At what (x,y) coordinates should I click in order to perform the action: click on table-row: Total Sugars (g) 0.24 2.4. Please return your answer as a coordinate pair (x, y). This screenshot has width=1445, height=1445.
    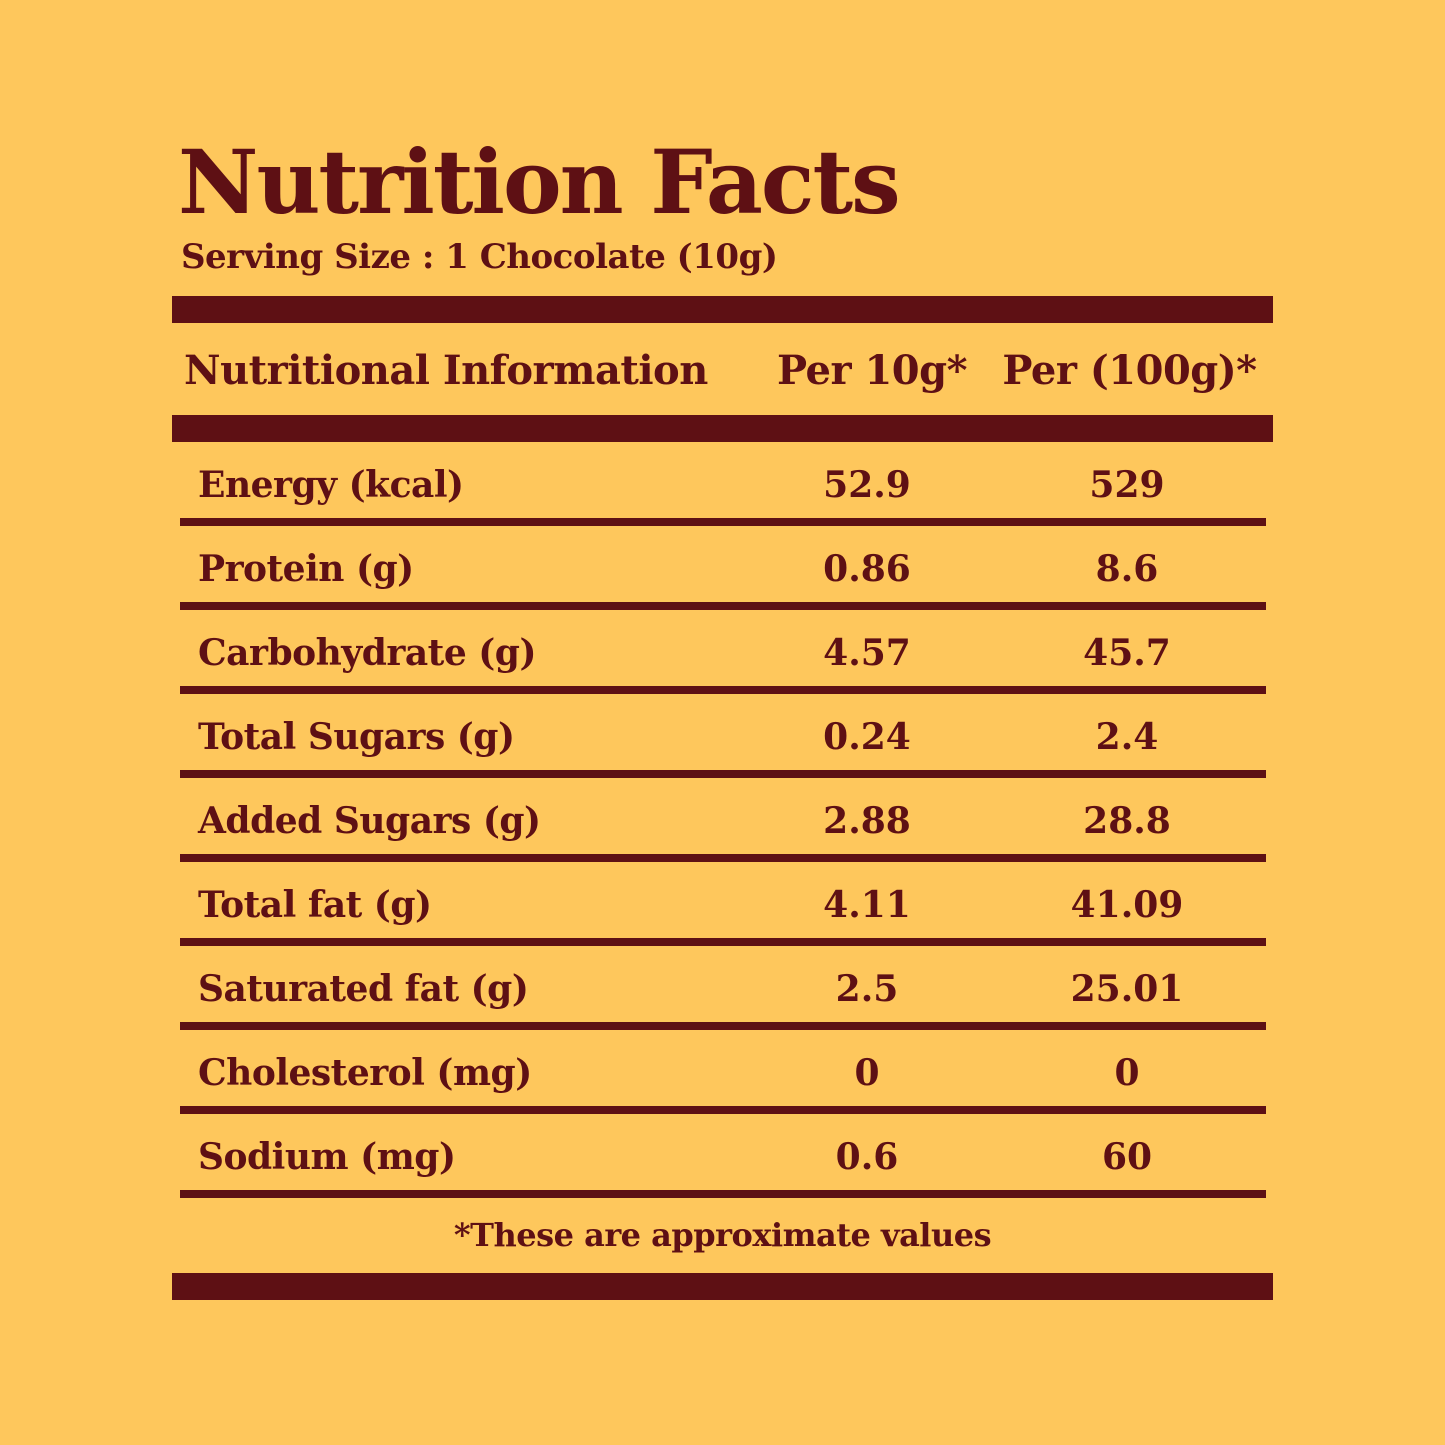
    Looking at the image, I should click on (723, 736).